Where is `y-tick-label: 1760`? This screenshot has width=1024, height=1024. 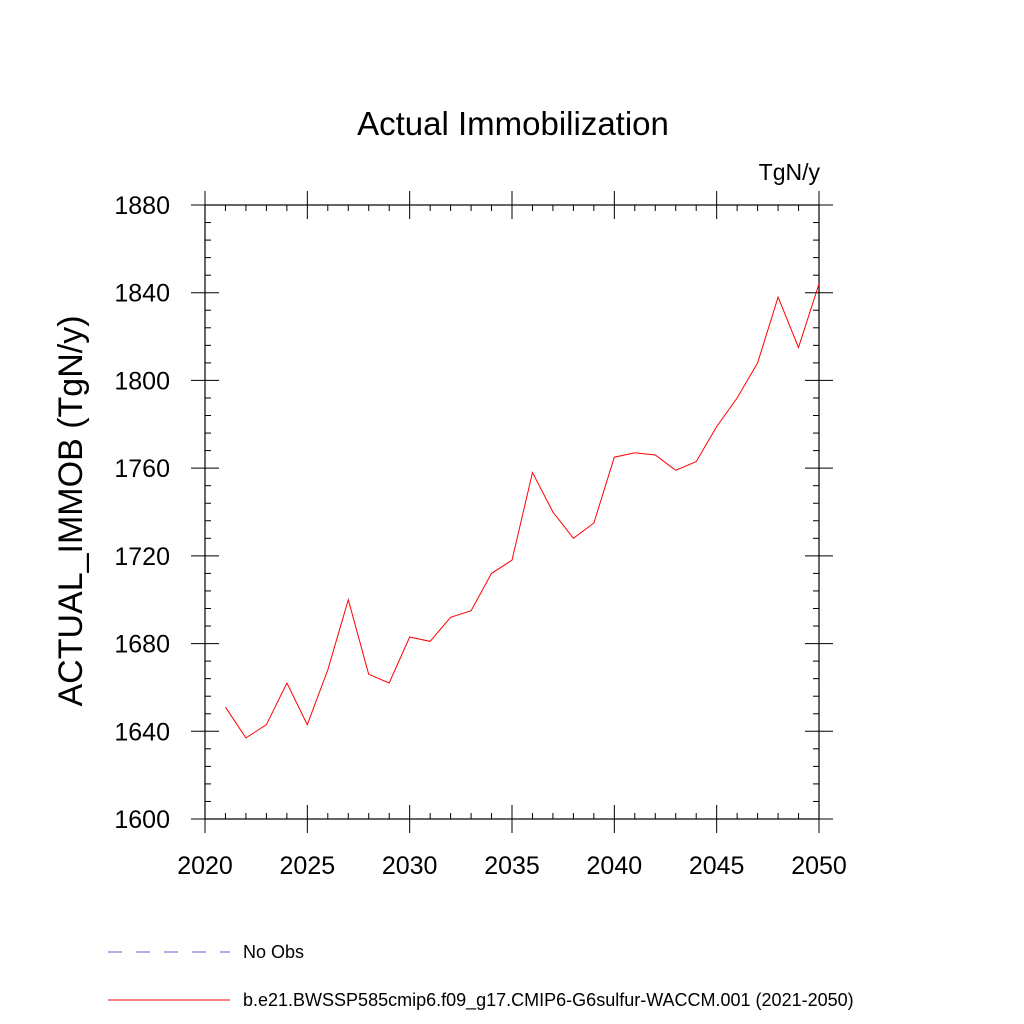
y-tick-label: 1760 is located at coordinates (142, 469).